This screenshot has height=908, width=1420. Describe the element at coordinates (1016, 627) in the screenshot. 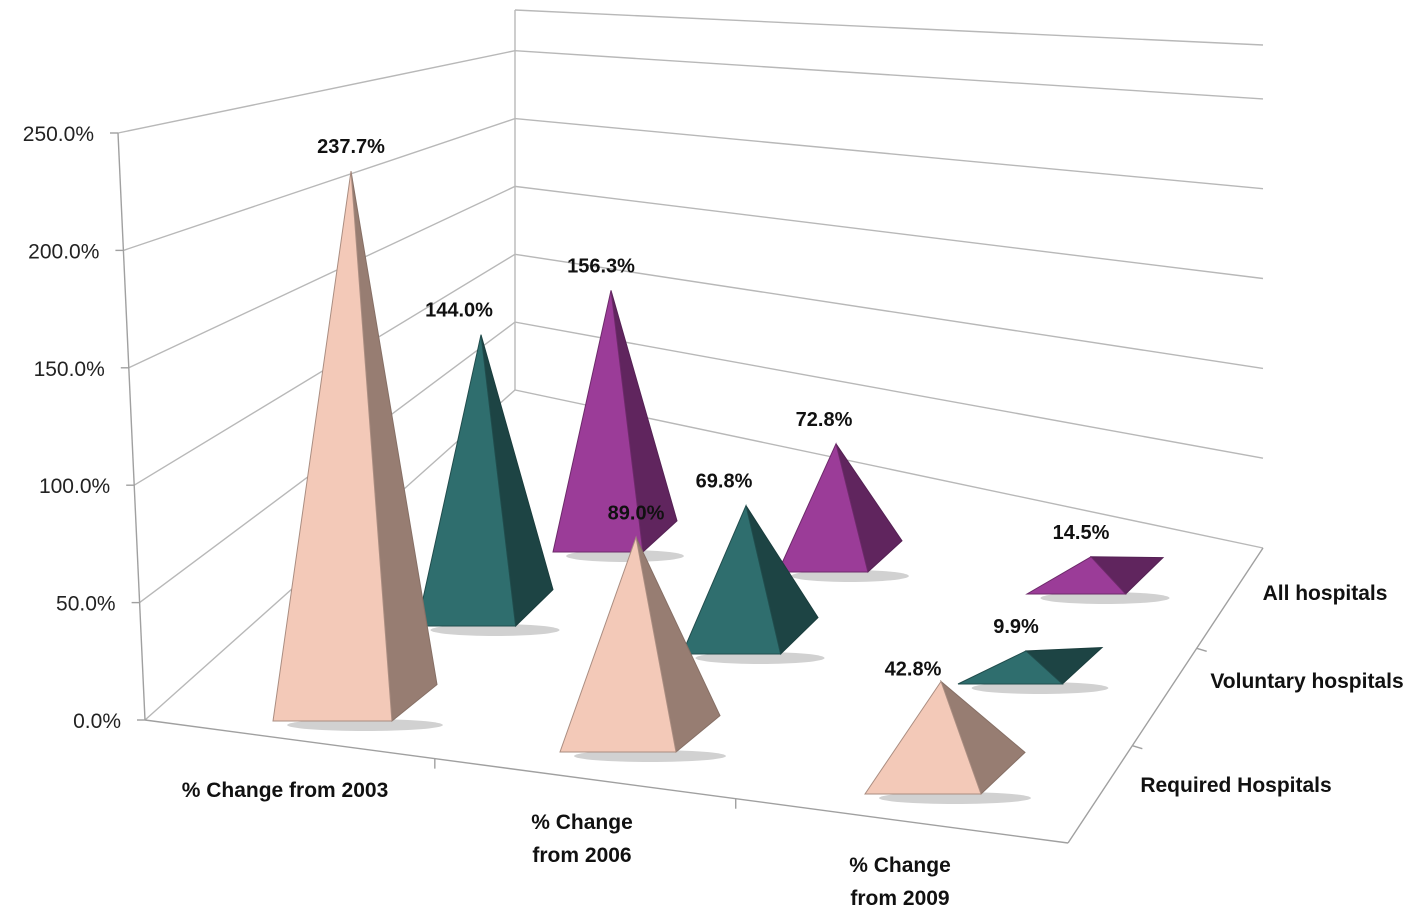

I see `data-label: 9.9%` at that location.